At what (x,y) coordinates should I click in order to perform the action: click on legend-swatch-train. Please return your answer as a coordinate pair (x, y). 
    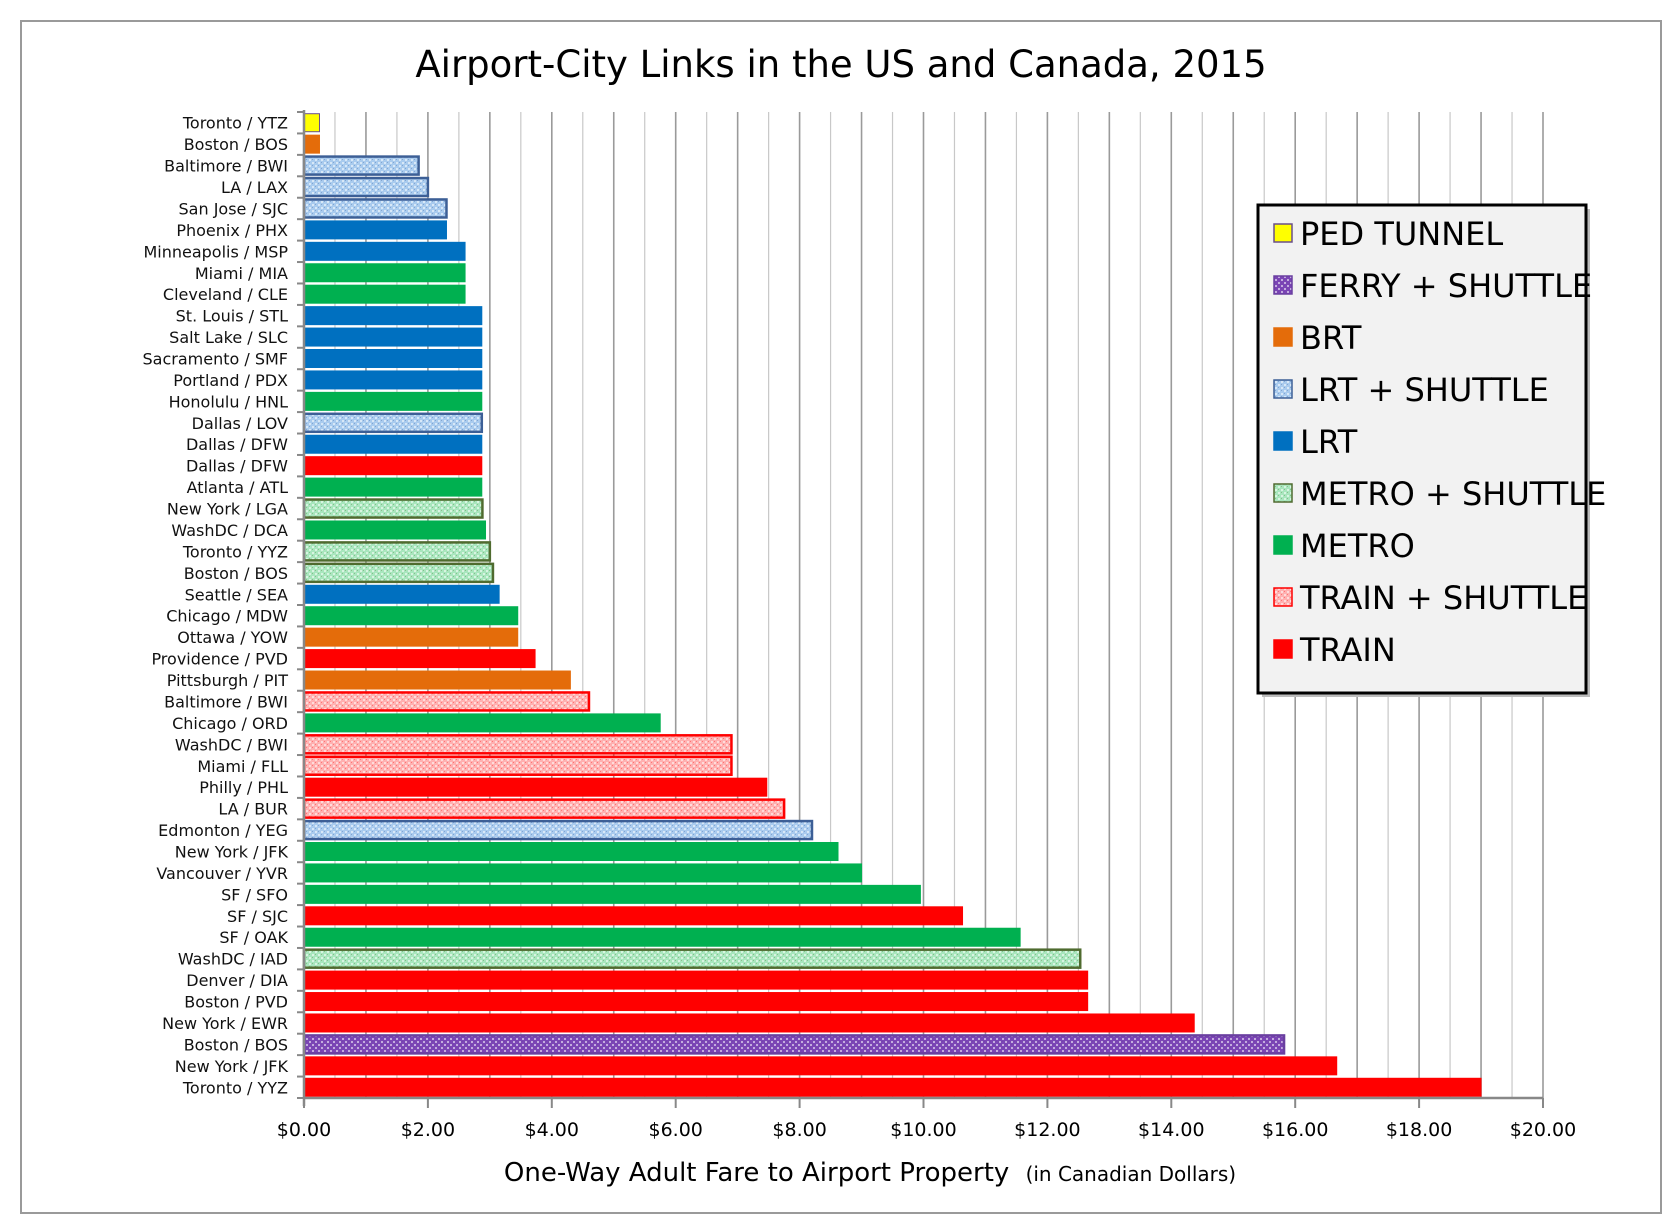
    Looking at the image, I should click on (1283, 649).